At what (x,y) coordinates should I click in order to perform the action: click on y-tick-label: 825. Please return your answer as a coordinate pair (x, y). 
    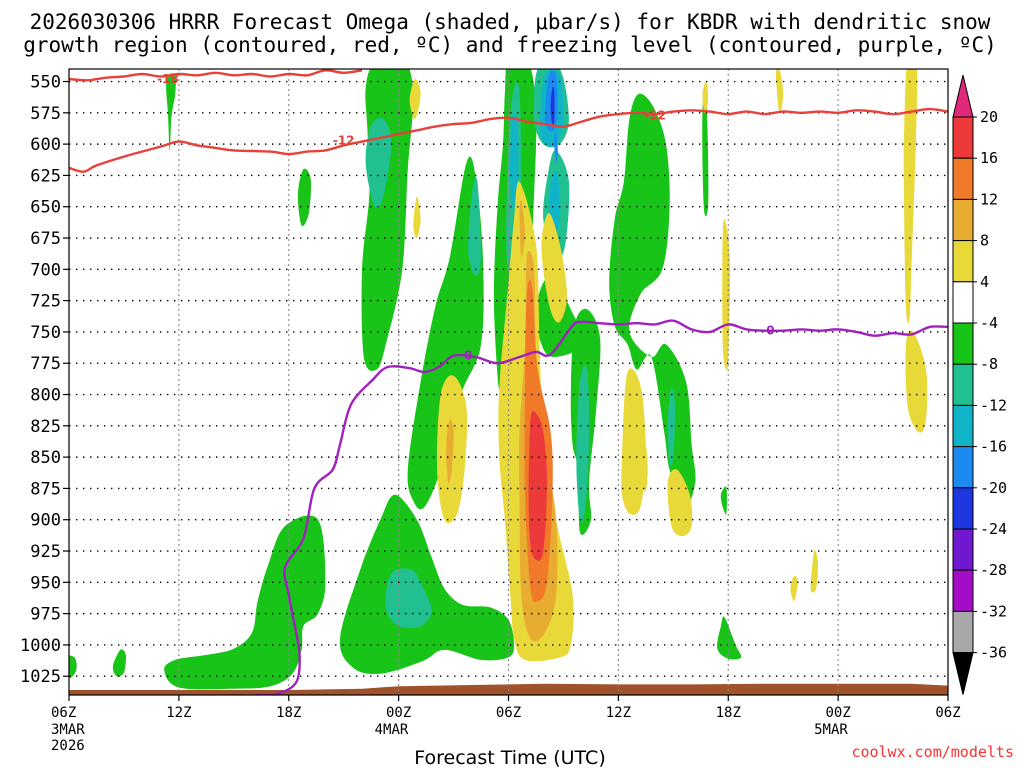
    Looking at the image, I should click on (45, 427).